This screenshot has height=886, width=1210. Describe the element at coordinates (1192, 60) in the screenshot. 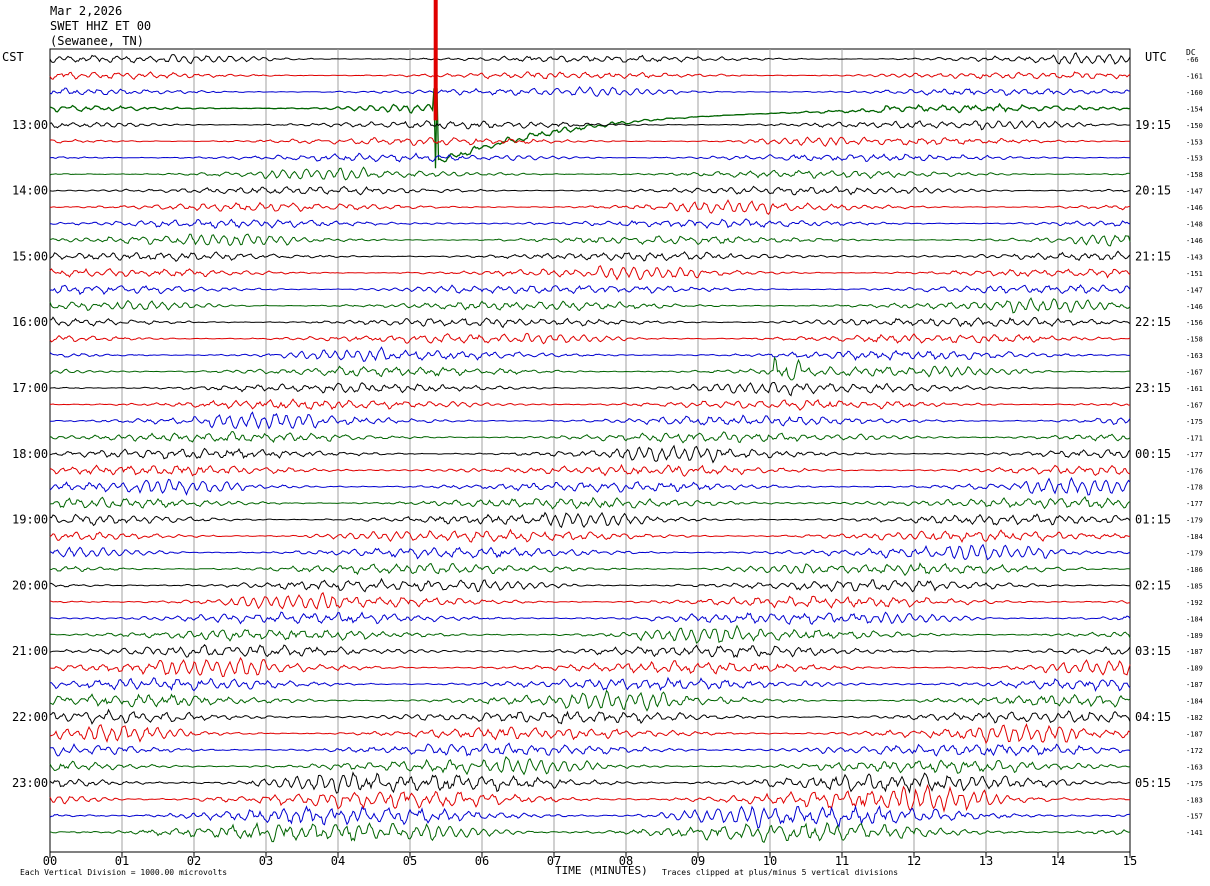

I see `dc-offset-label: -66` at that location.